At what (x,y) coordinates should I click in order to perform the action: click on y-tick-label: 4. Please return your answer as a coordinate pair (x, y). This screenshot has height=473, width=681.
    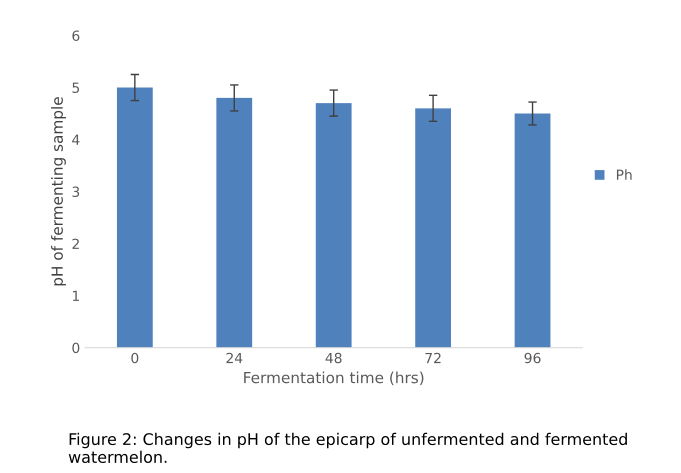
    Looking at the image, I should click on (76, 139).